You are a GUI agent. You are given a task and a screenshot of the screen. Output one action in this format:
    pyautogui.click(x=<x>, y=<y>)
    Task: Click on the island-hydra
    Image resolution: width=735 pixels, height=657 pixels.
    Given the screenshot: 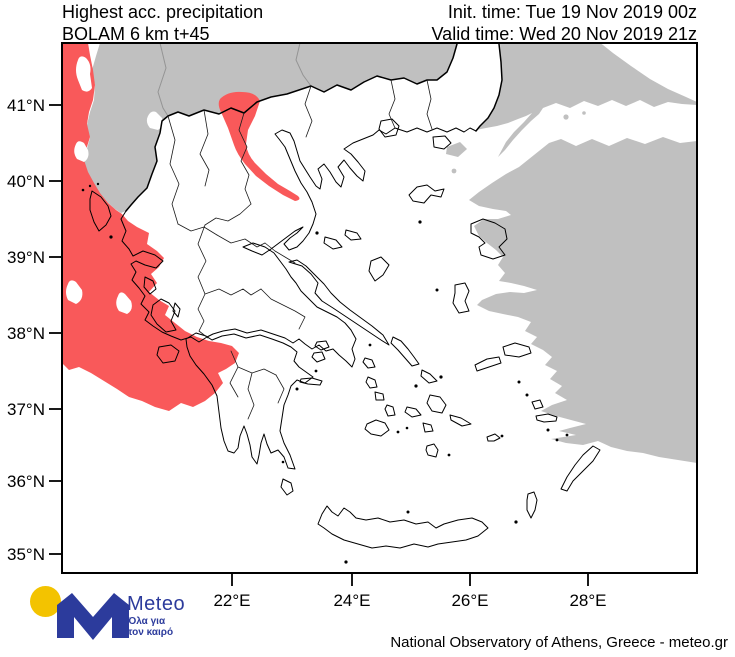 What is the action you would take?
    pyautogui.click(x=311, y=381)
    